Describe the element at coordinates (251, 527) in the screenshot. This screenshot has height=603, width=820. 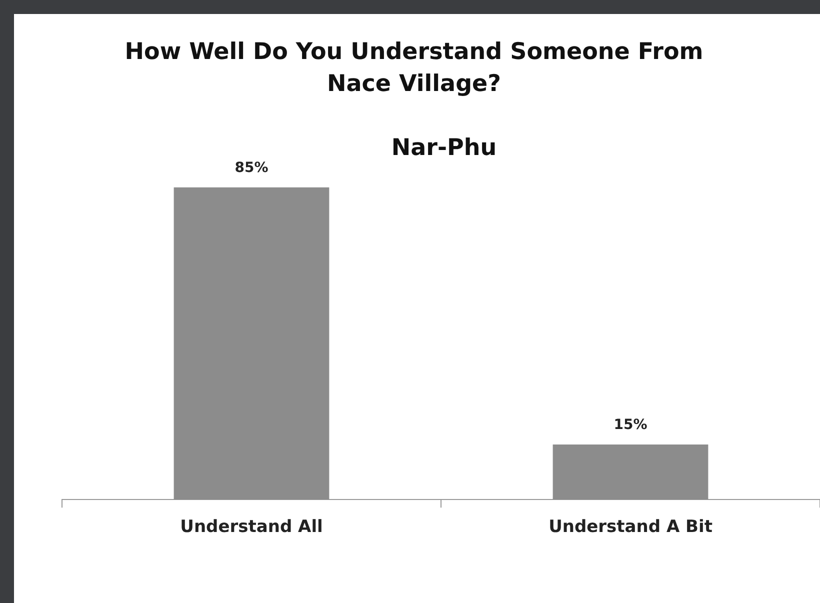
I see `x-tick-label: Understand All` at that location.